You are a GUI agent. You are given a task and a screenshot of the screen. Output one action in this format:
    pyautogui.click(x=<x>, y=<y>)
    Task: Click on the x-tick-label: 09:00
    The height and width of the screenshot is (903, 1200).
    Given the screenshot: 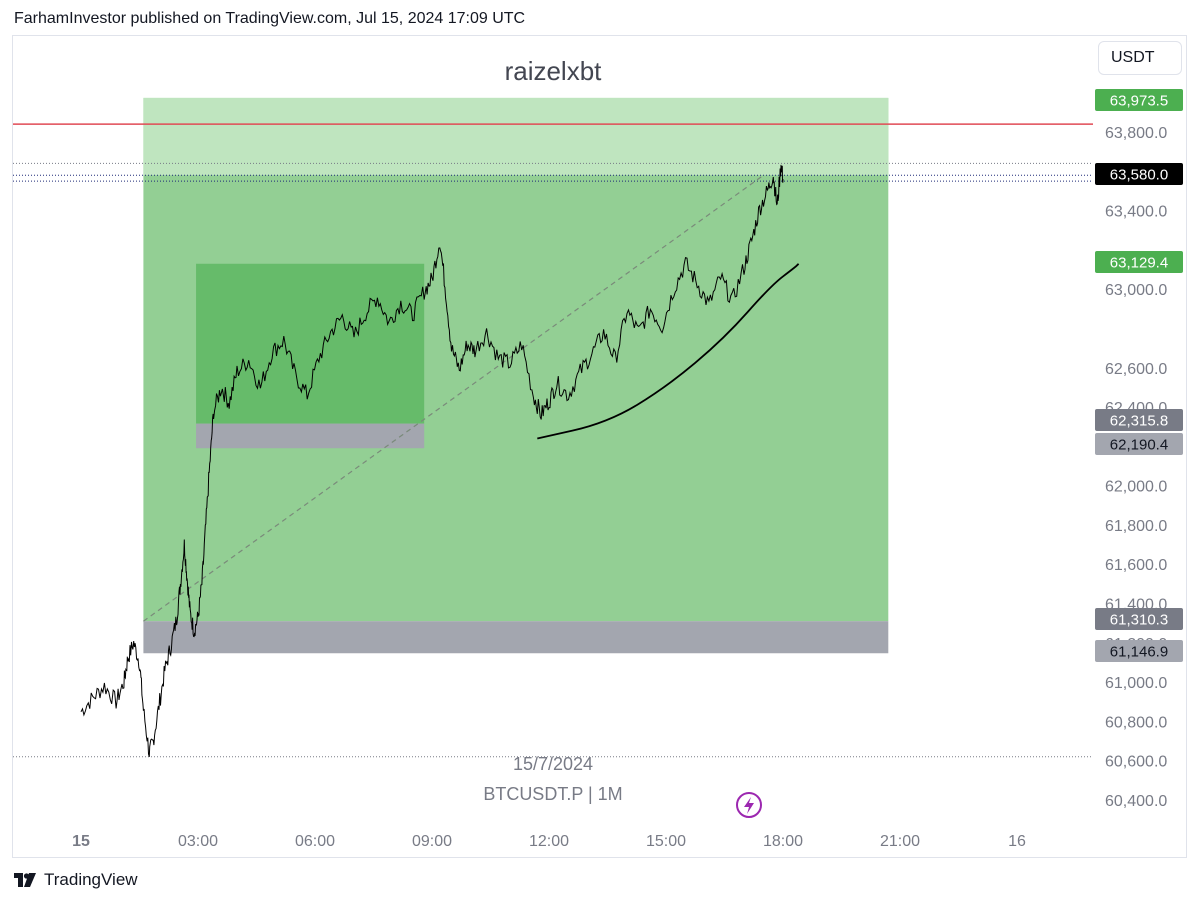 What is the action you would take?
    pyautogui.click(x=432, y=841)
    